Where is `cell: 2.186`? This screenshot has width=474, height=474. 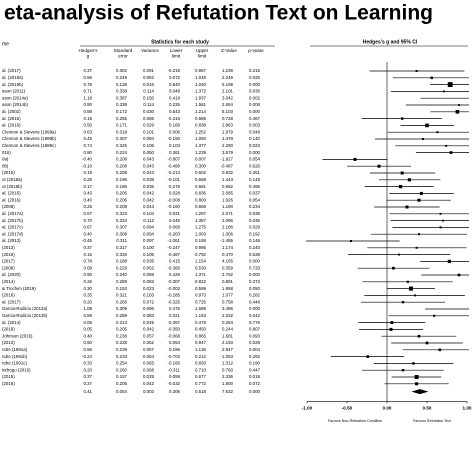
cell: 2.186 is located at coordinates (228, 227).